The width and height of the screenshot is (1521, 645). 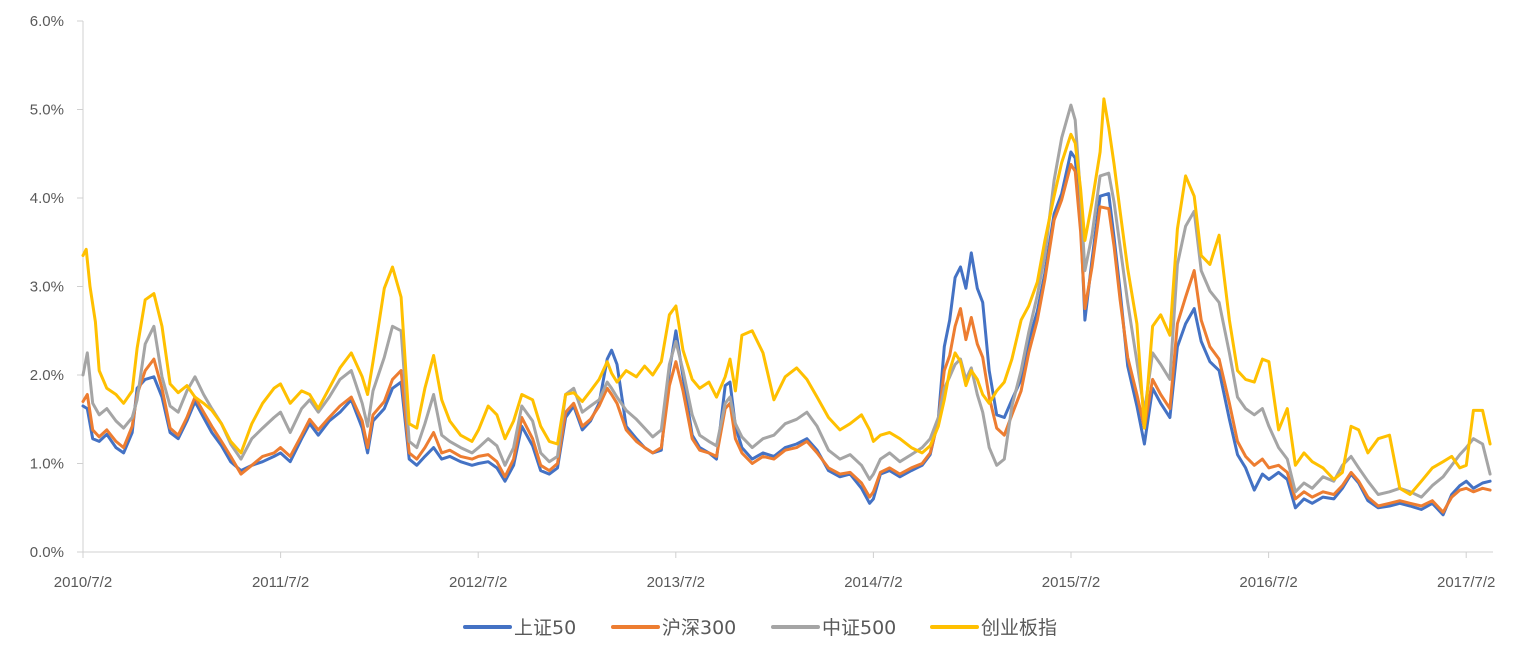 What do you see at coordinates (1019, 628) in the screenshot?
I see `legend-label-3: 创业板指` at bounding box center [1019, 628].